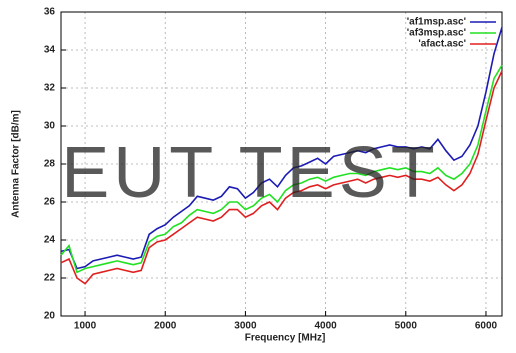 Image resolution: width=516 pixels, height=353 pixels. What do you see at coordinates (50, 278) in the screenshot?
I see `y-tick-label: 22` at bounding box center [50, 278].